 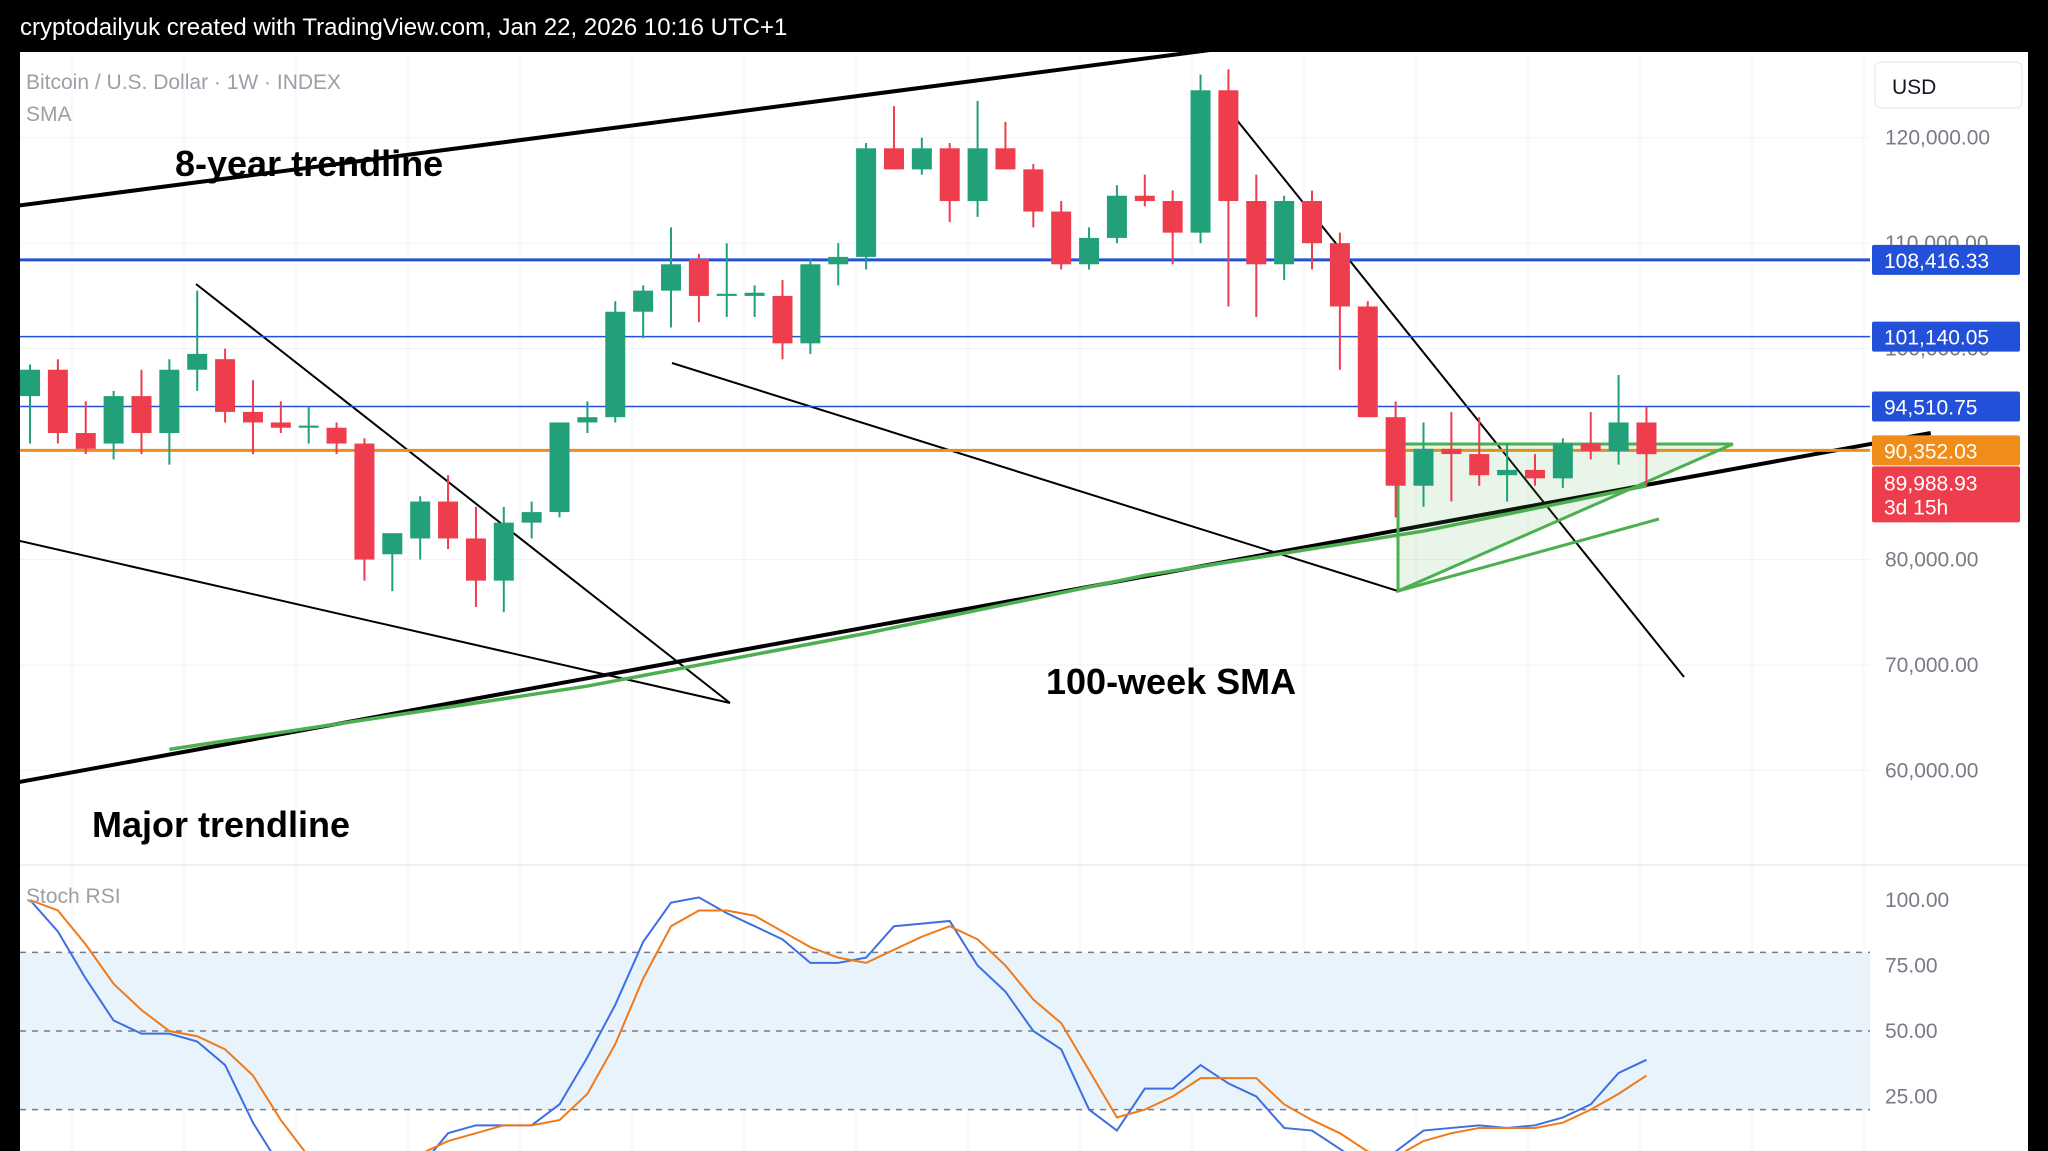 What do you see at coordinates (1917, 900) in the screenshot?
I see `rsi-tick-label: 100.00` at bounding box center [1917, 900].